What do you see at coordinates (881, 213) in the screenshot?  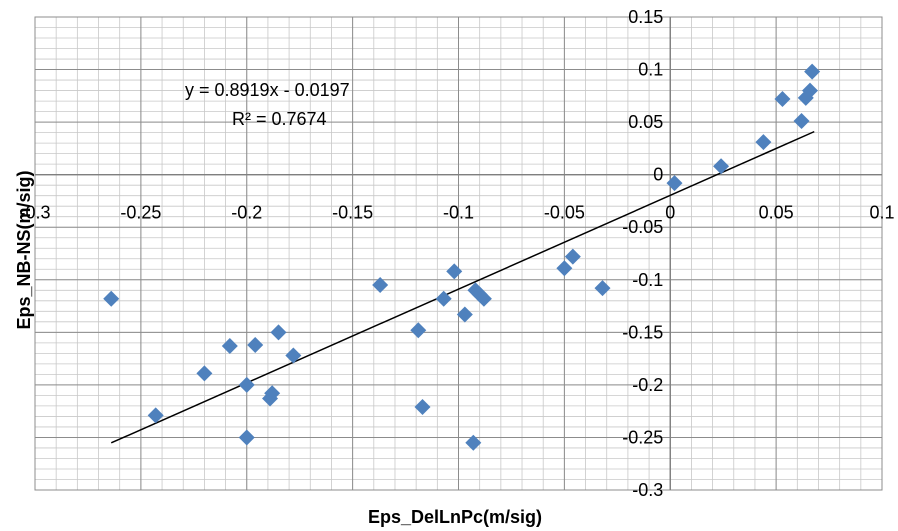 I see `x-tick-label: 0.1` at bounding box center [881, 213].